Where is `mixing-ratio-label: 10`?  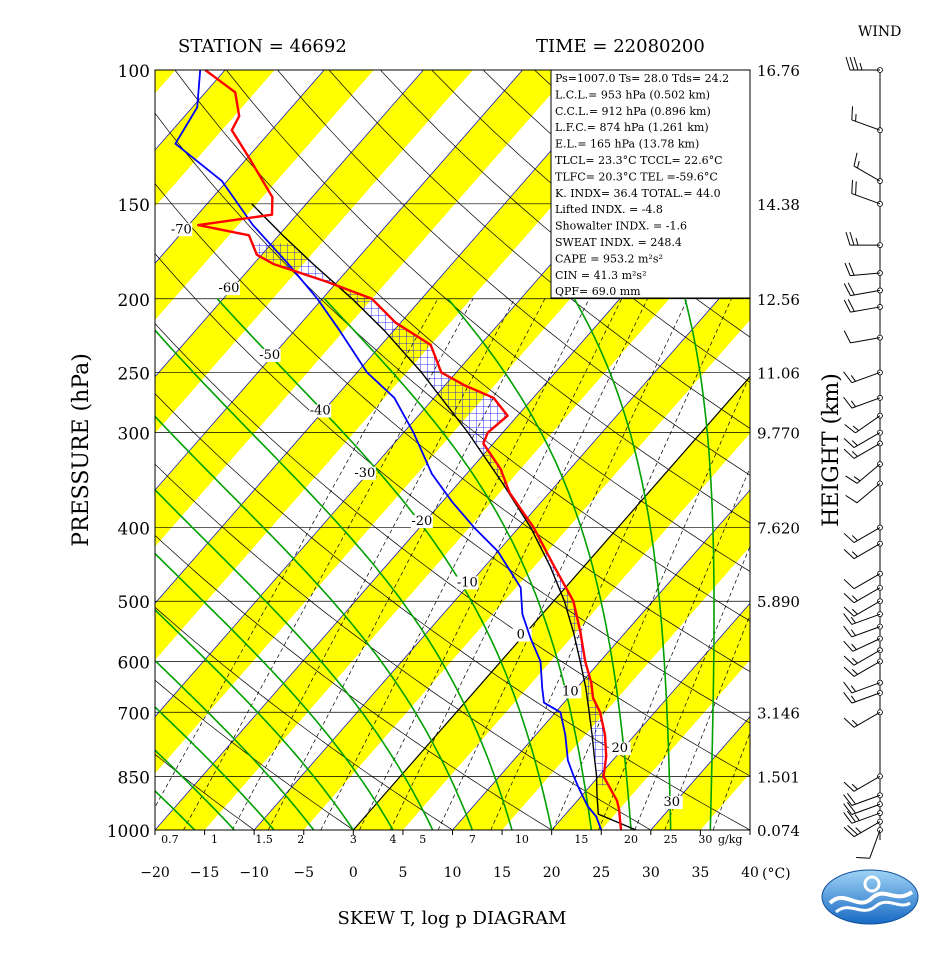
mixing-ratio-label: 10 is located at coordinates (522, 839).